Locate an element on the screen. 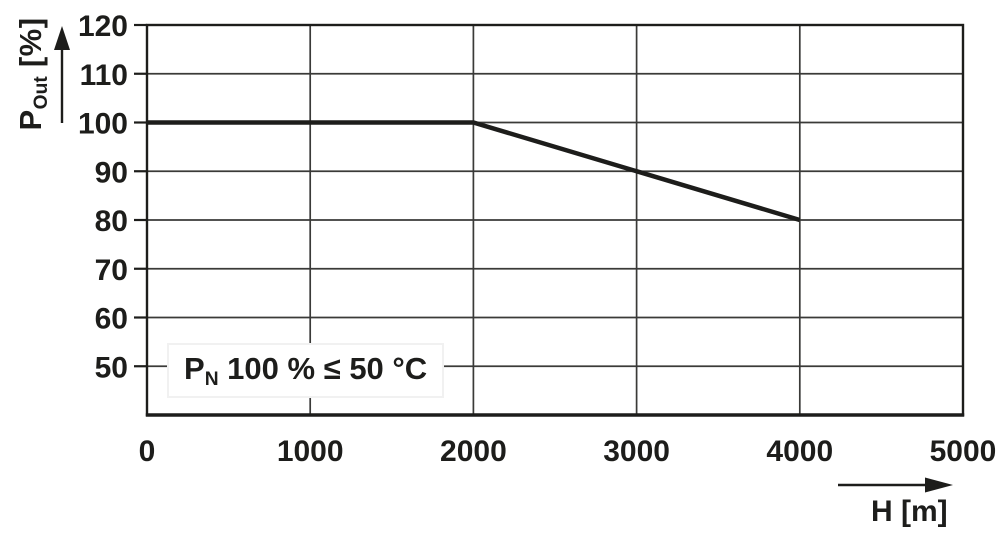 Image resolution: width=1000 pixels, height=543 pixels. y-axis-arrow-head-icon is located at coordinates (62, 38).